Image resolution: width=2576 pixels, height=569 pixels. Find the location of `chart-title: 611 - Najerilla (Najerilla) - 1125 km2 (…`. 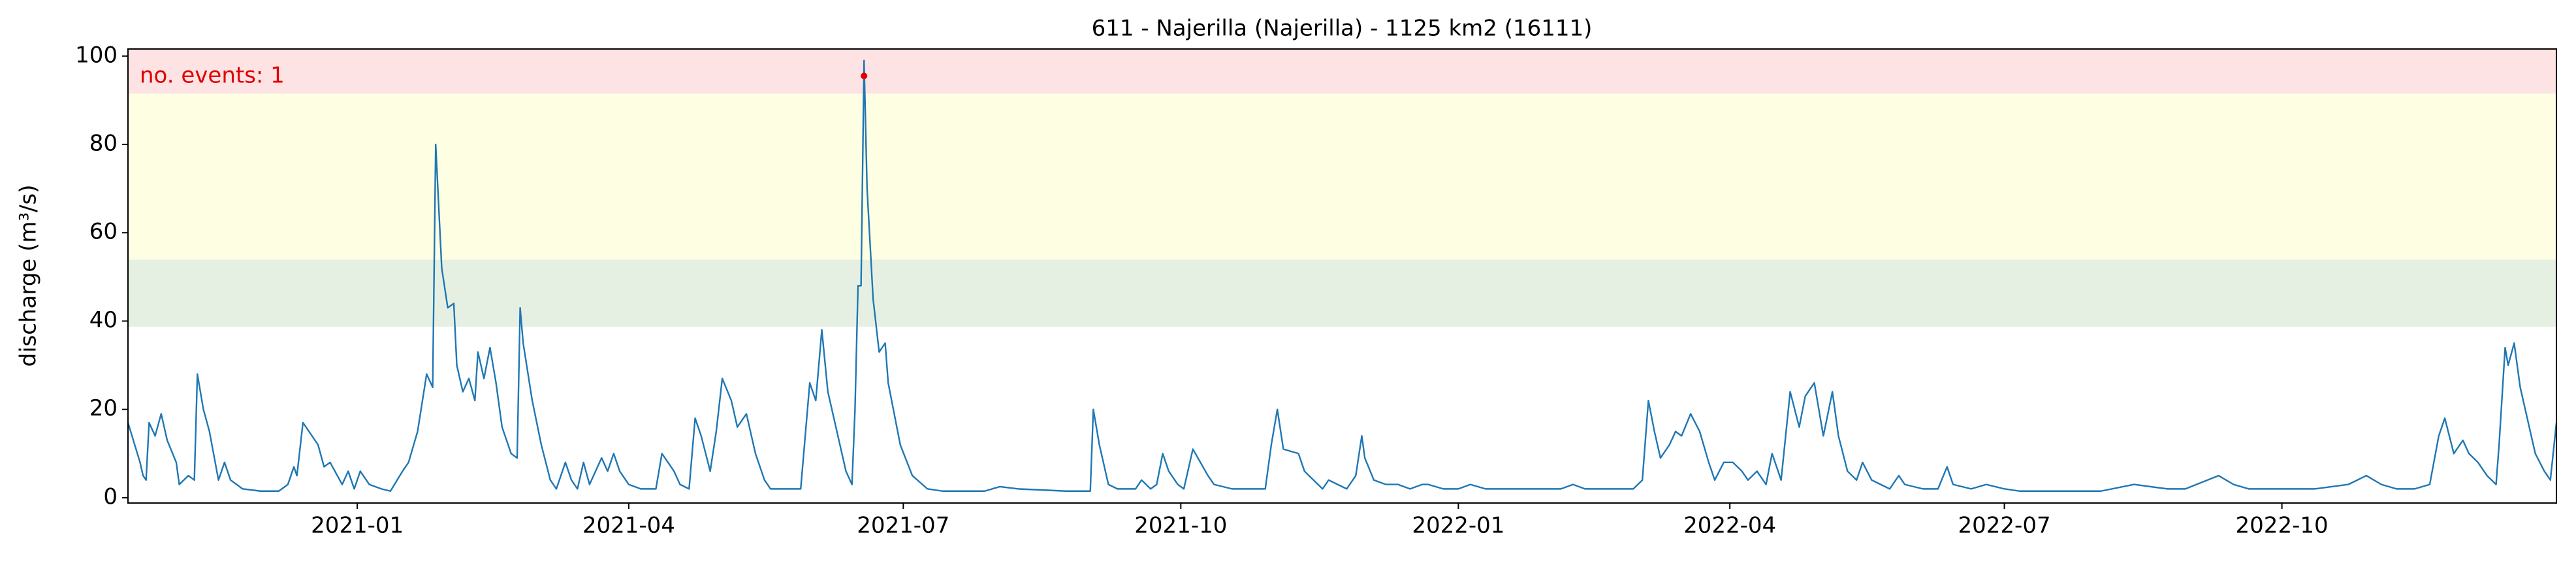

chart-title: 611 - Najerilla (Najerilla) - 1125 km2 (… is located at coordinates (1343, 29).